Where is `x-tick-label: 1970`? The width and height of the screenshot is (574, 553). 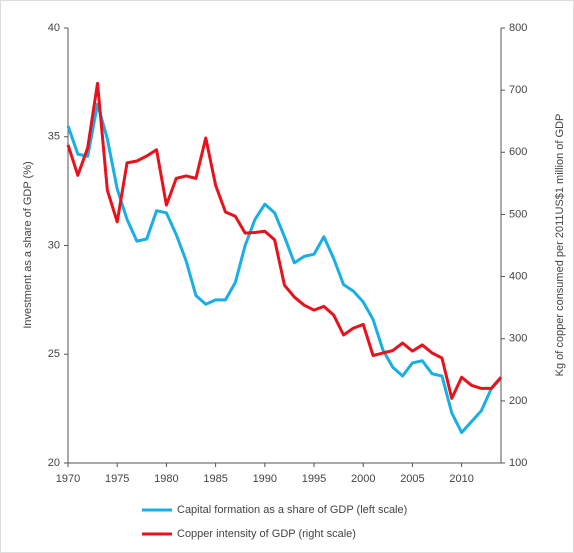 x-tick-label: 1970 is located at coordinates (68, 479).